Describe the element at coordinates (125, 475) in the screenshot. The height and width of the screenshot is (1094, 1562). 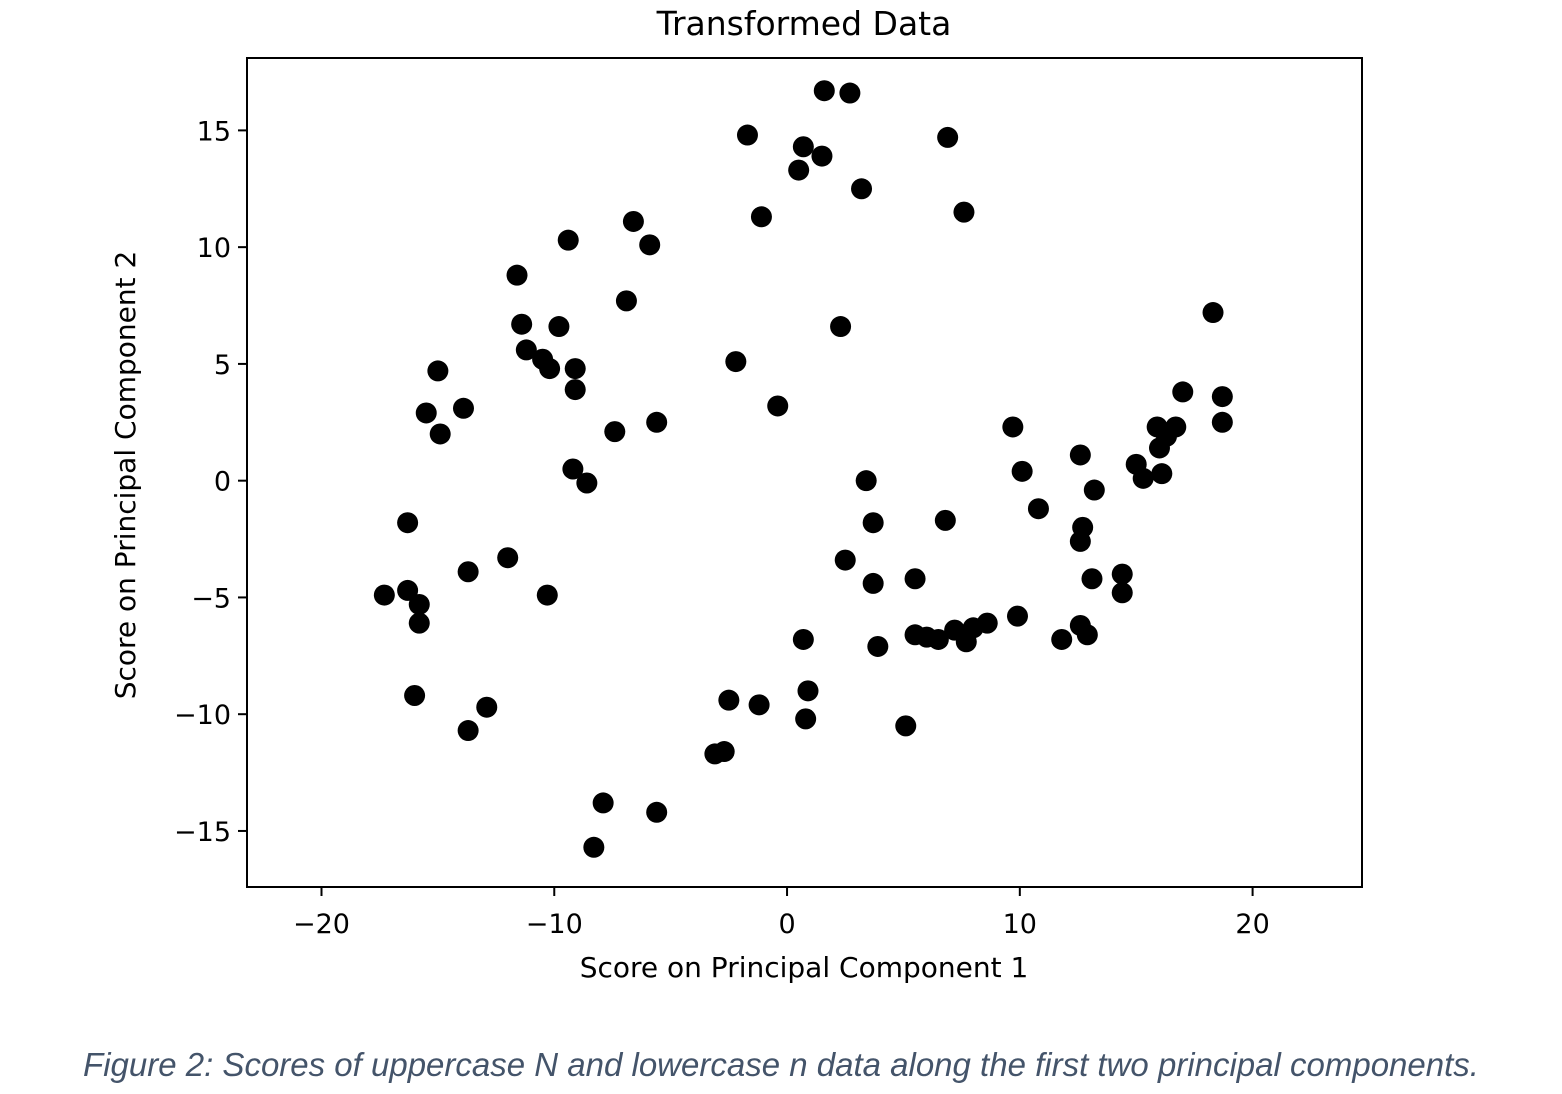
I see `y-axis-label: Score on Principal Component 2` at that location.